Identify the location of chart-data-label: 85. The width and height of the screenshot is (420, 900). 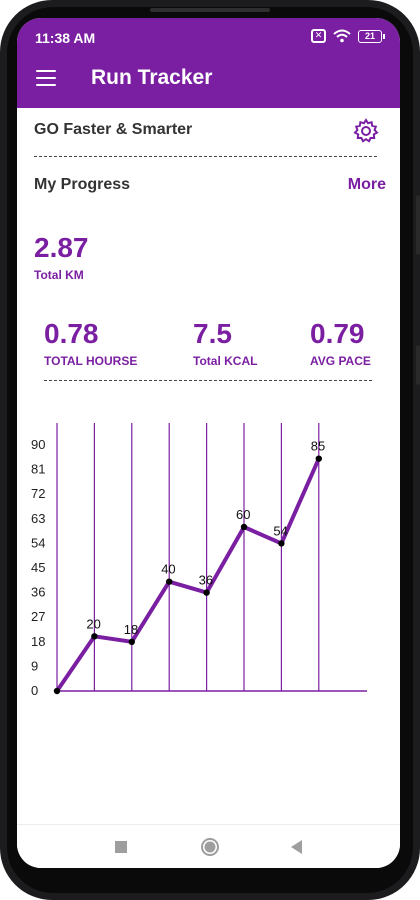
(318, 446).